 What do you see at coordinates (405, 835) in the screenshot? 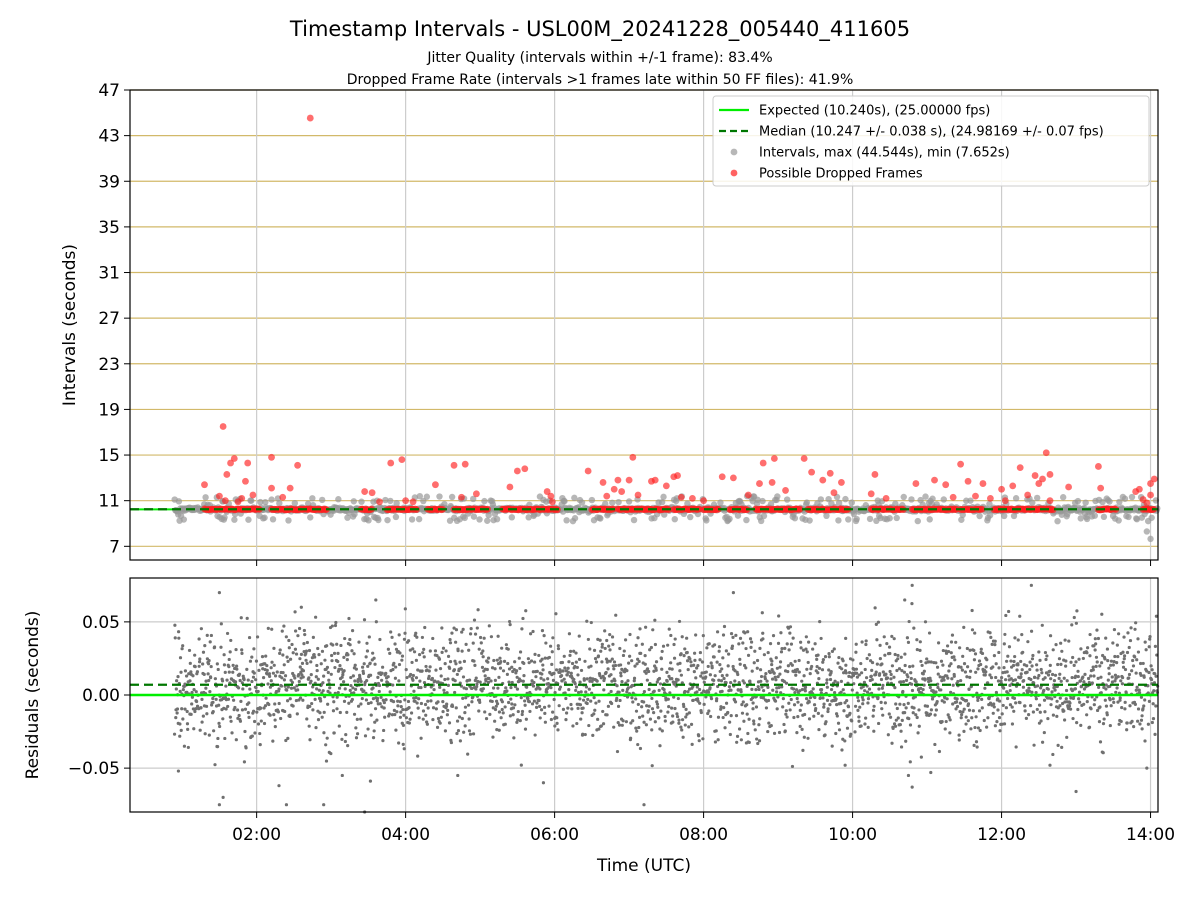
I see `bottom-xtick-label: 04:00` at bounding box center [405, 835].